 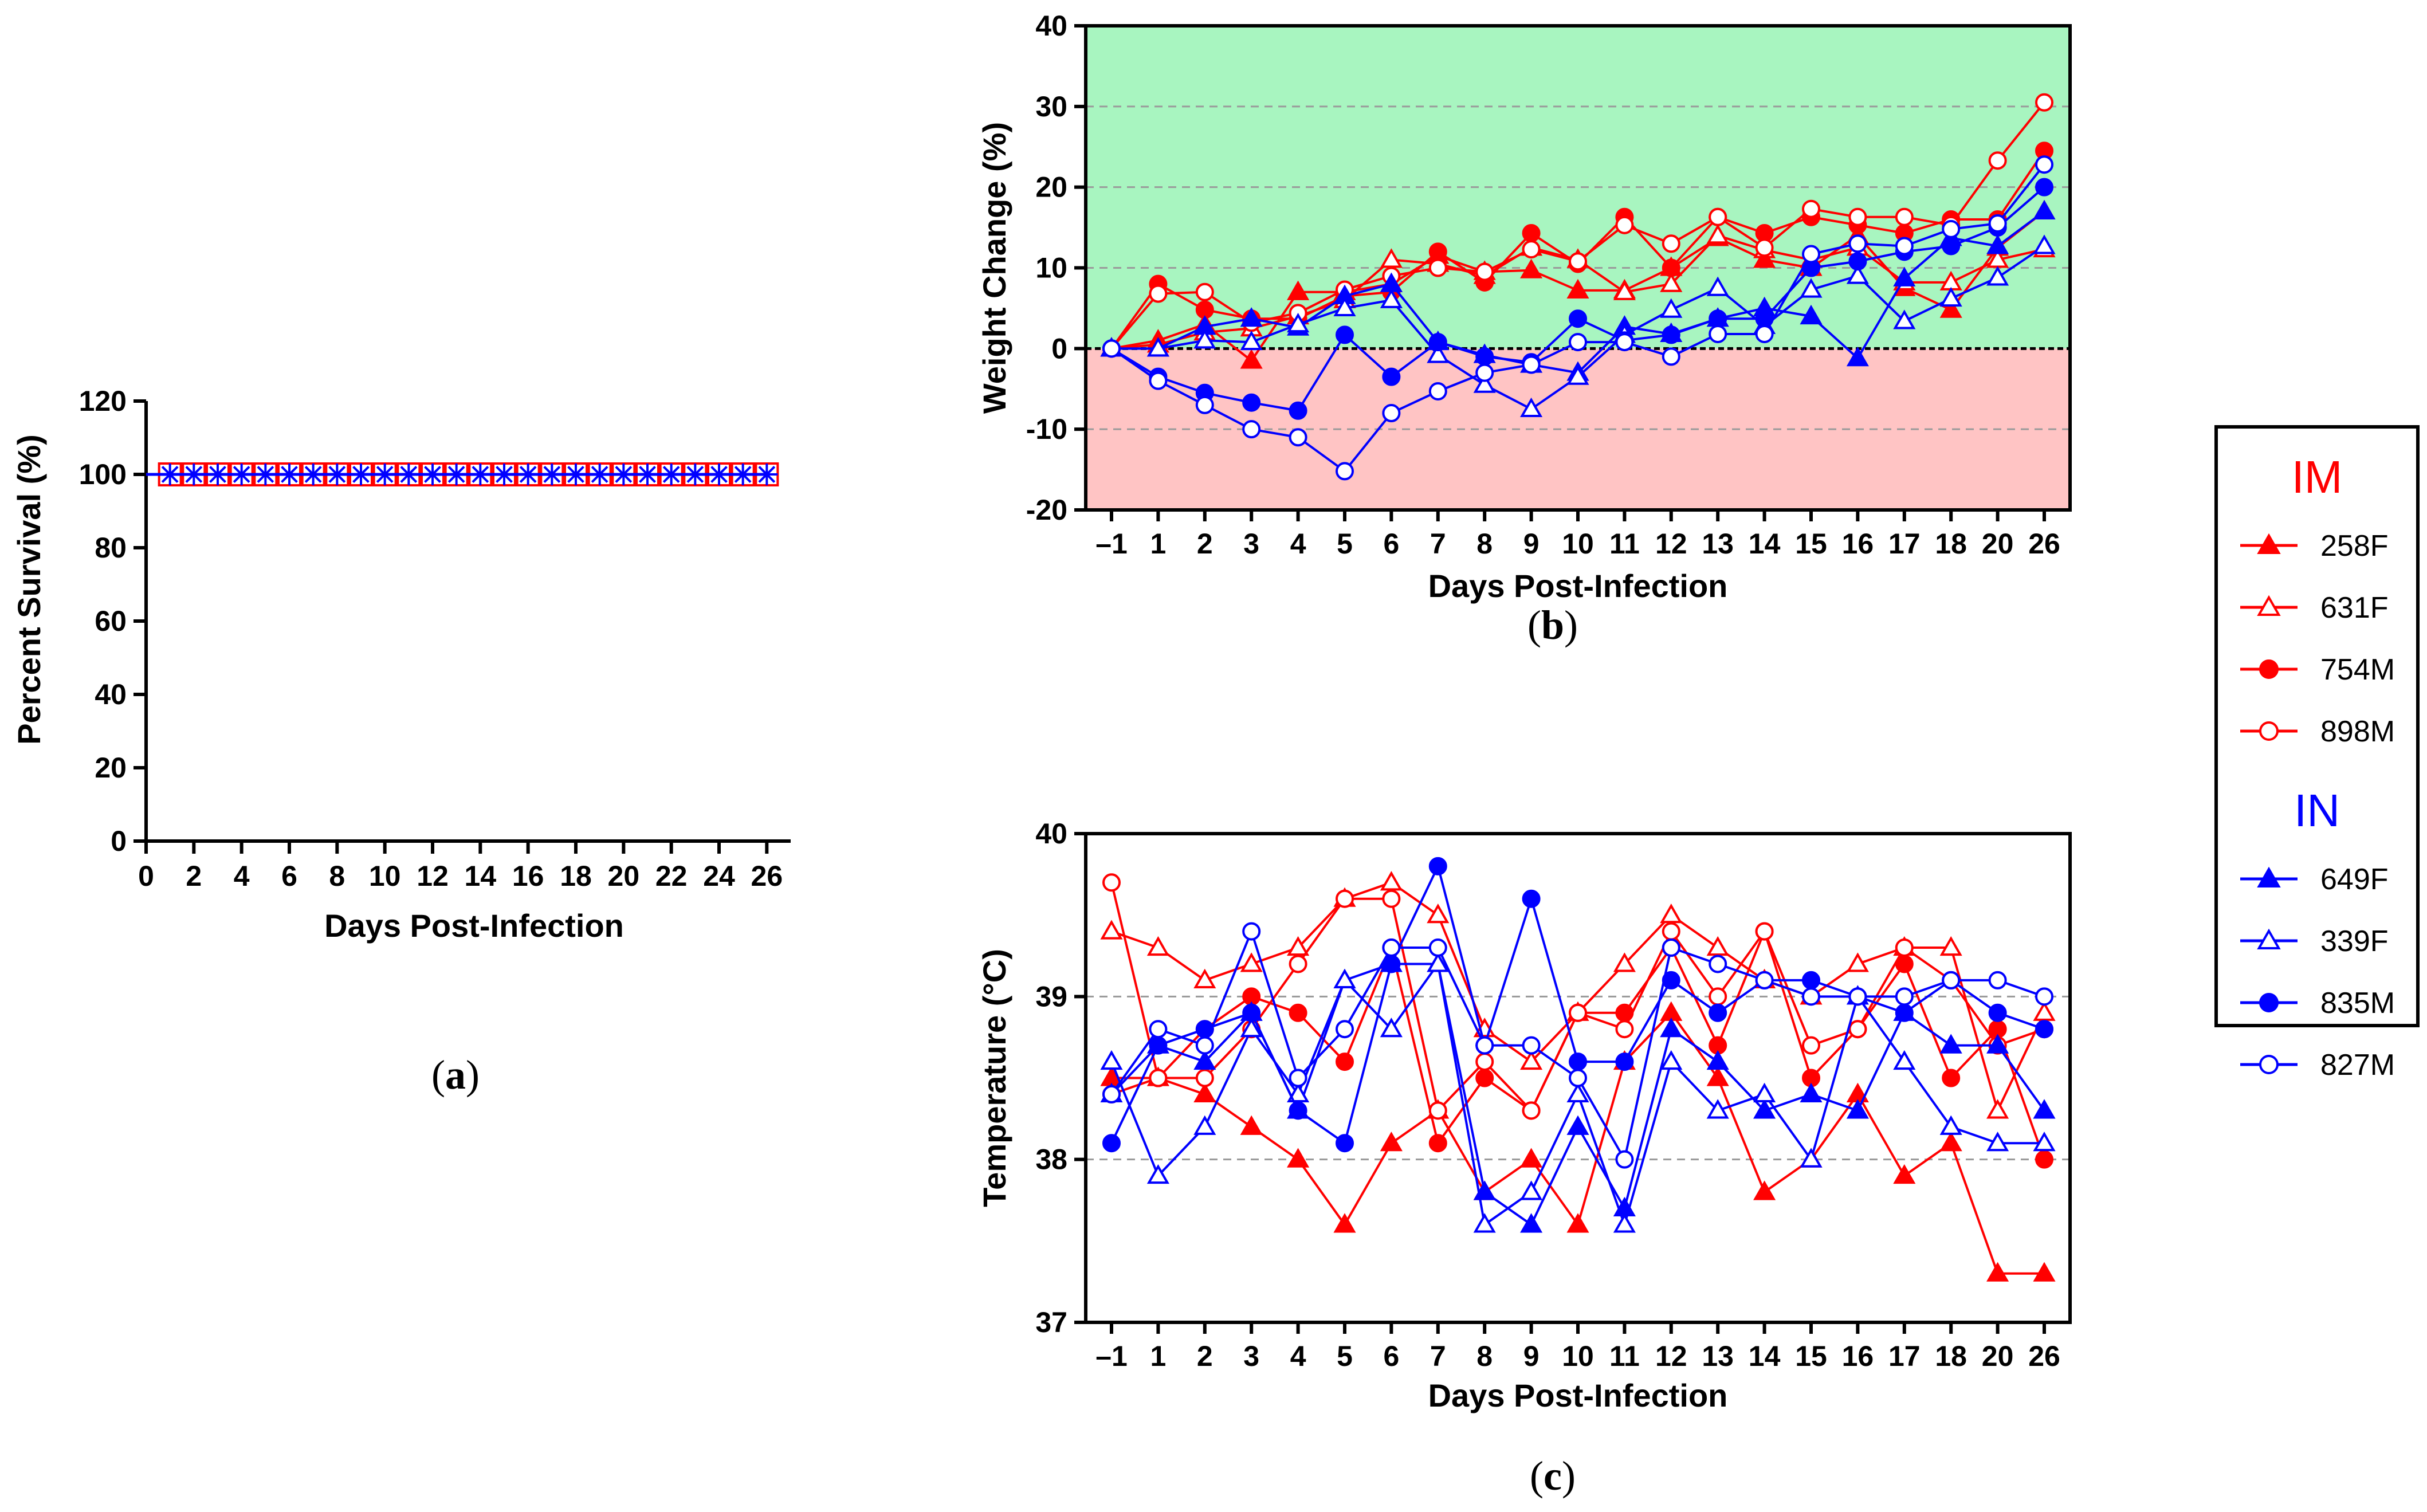 What do you see at coordinates (2355, 942) in the screenshot?
I see `legend-label: 339F` at bounding box center [2355, 942].